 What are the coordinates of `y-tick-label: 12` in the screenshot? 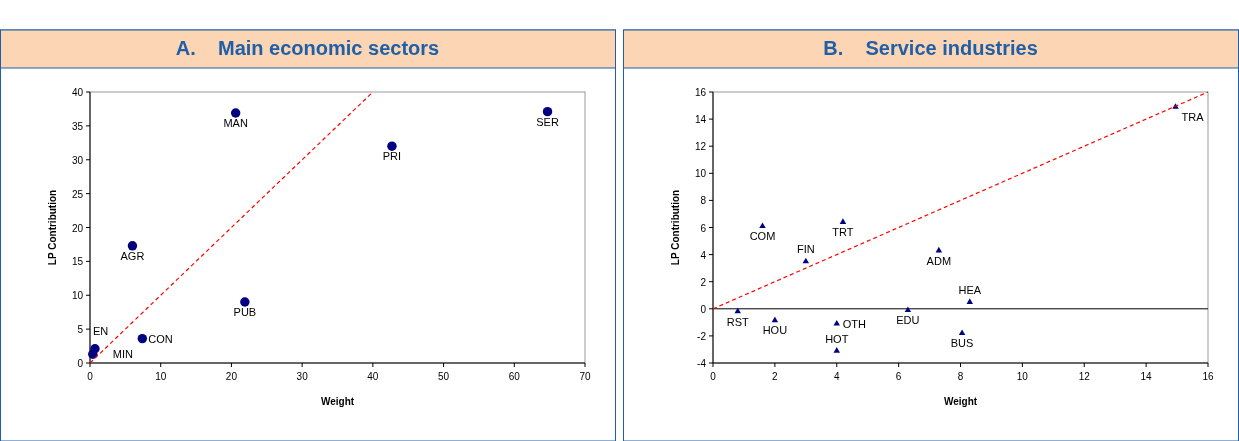 It's located at (700, 147).